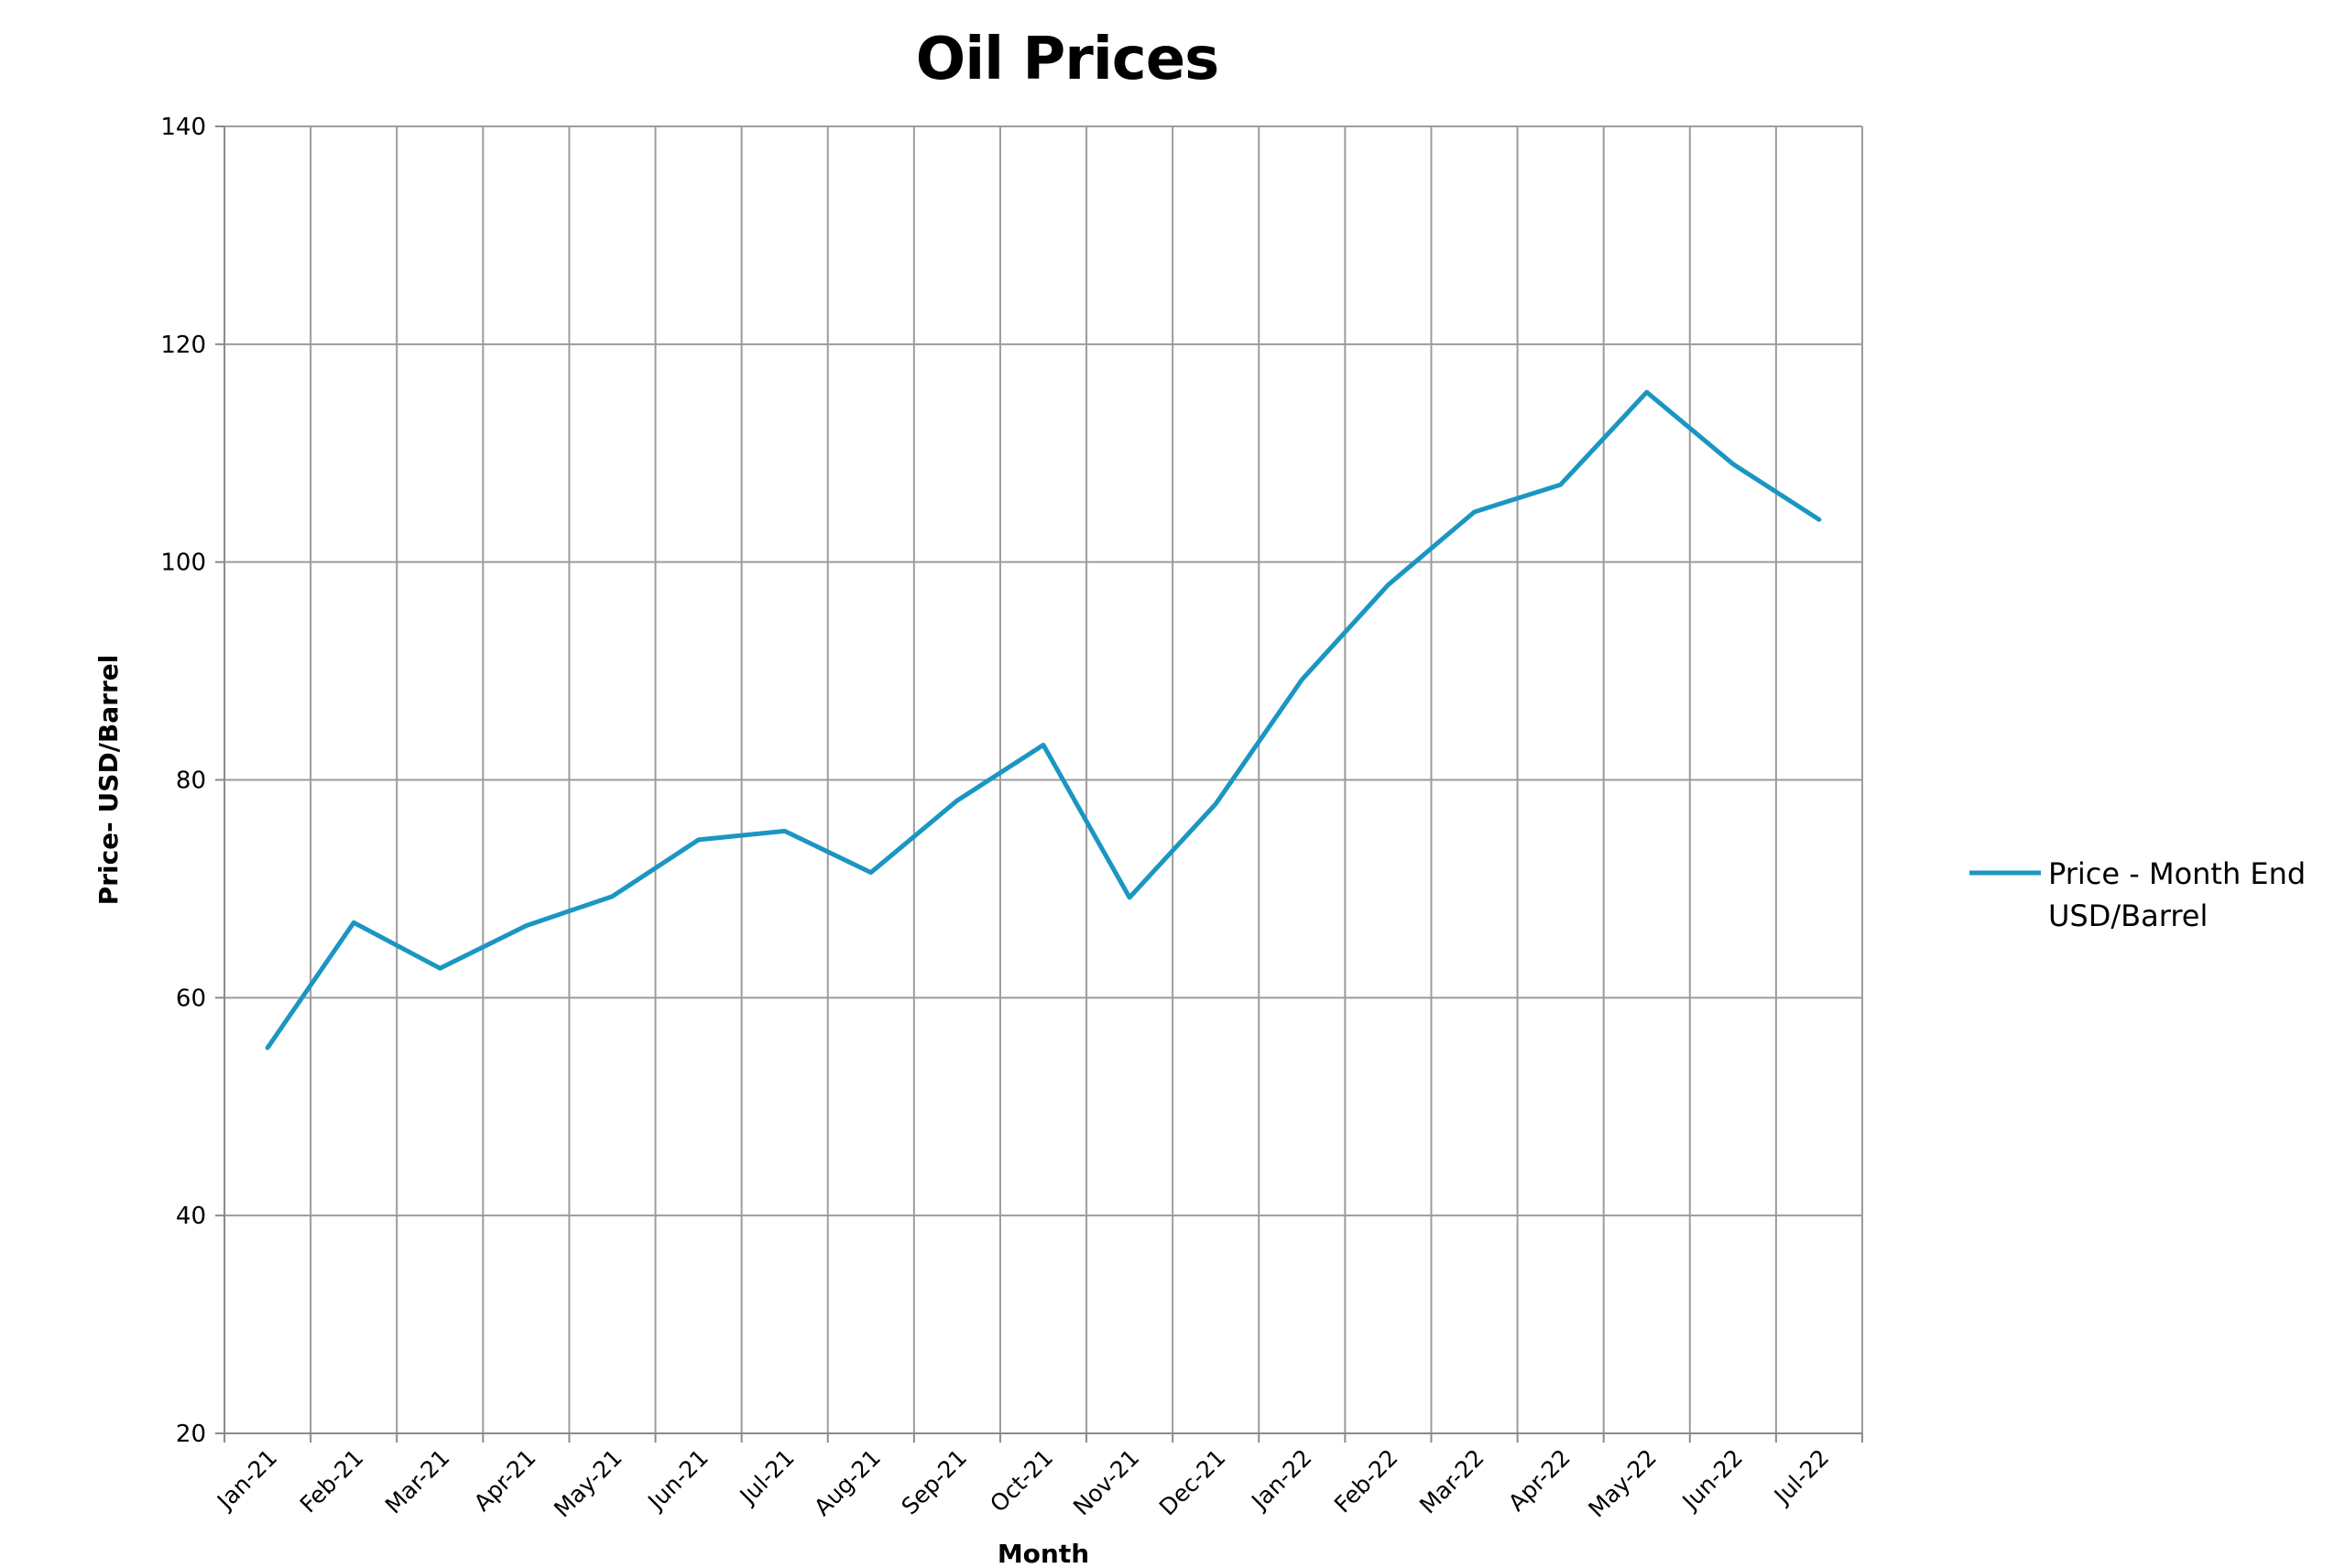 This screenshot has height=1568, width=2345. I want to click on y-tick-label: 80, so click(191, 781).